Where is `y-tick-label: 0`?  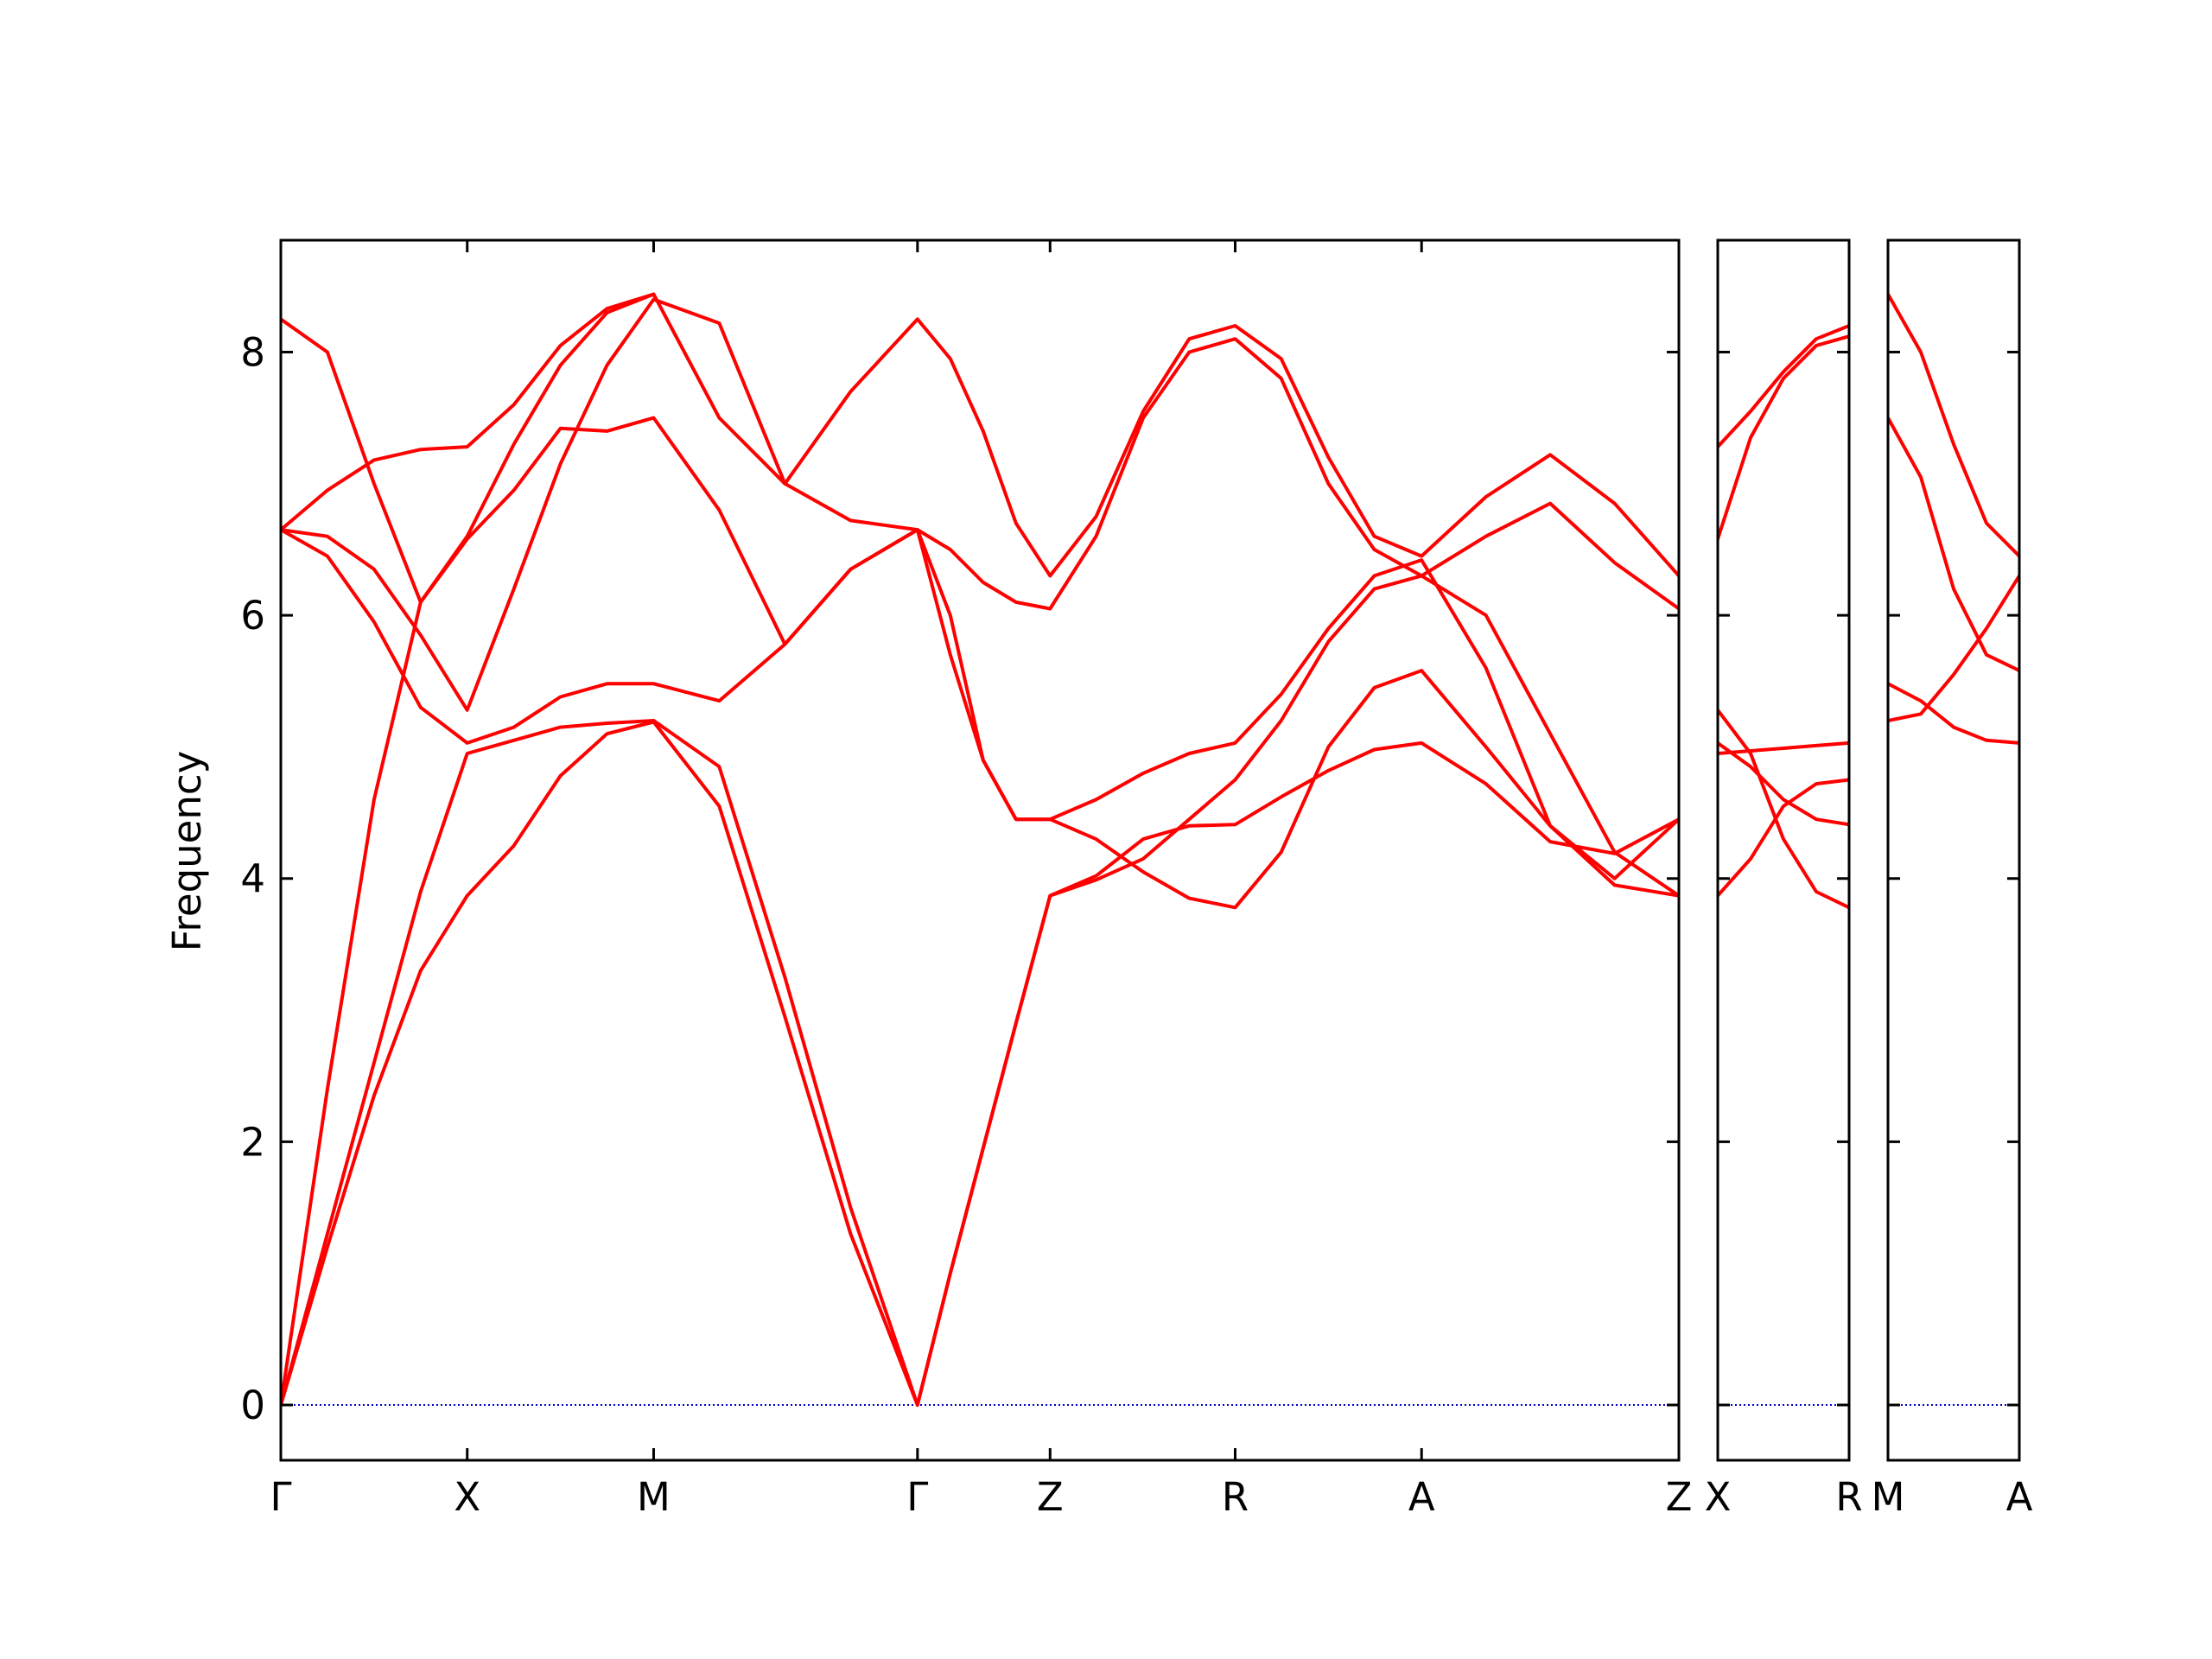 y-tick-label: 0 is located at coordinates (252, 1405).